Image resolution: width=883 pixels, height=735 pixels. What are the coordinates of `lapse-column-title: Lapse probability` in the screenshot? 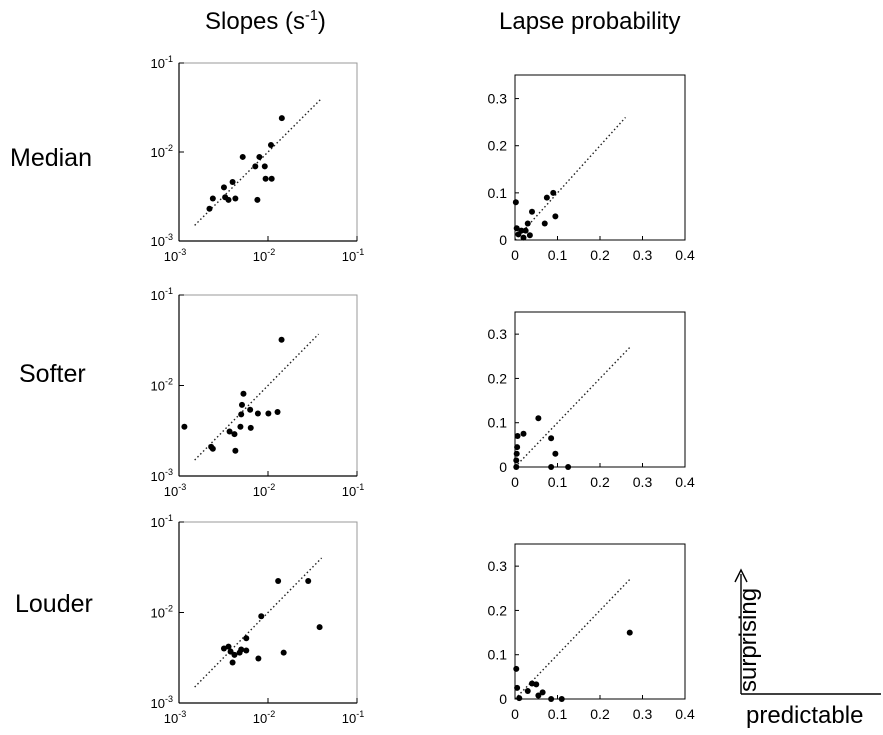 It's located at (590, 21).